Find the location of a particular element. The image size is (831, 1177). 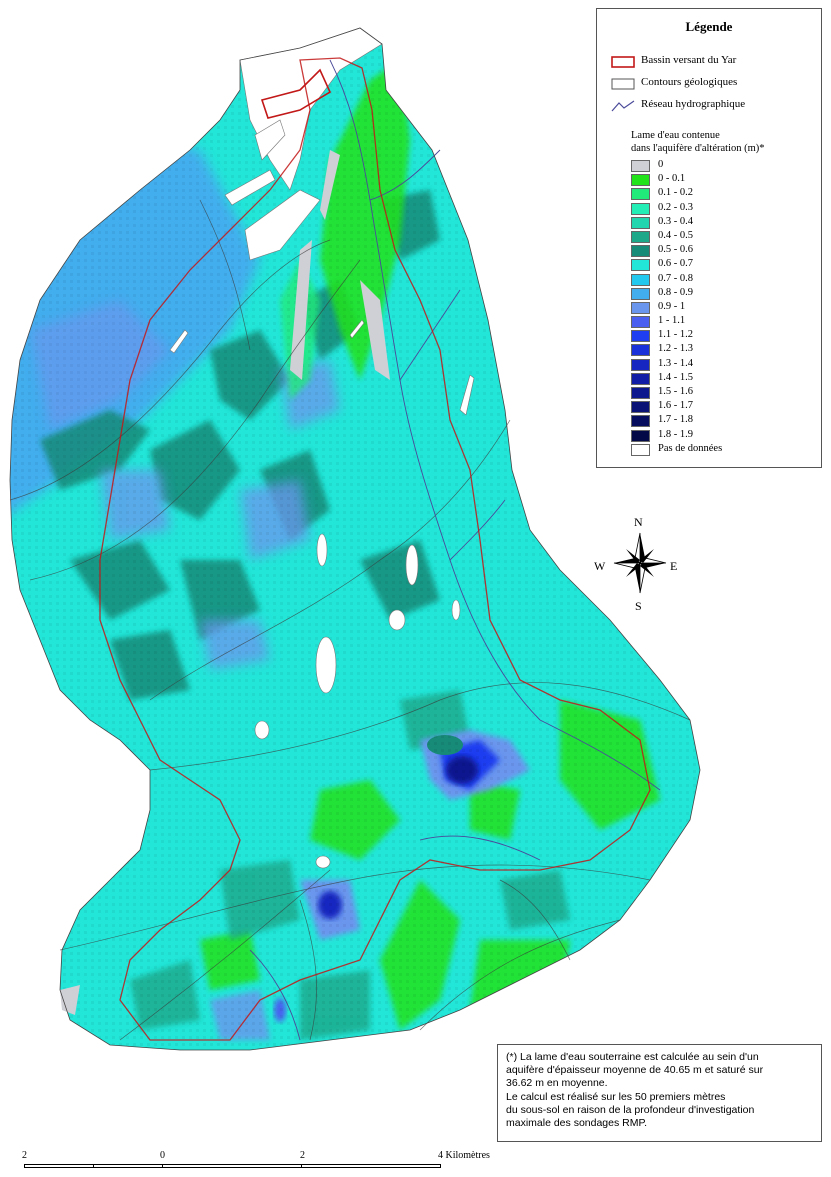

legend-class-label: 1 - 1.1 is located at coordinates (672, 321).